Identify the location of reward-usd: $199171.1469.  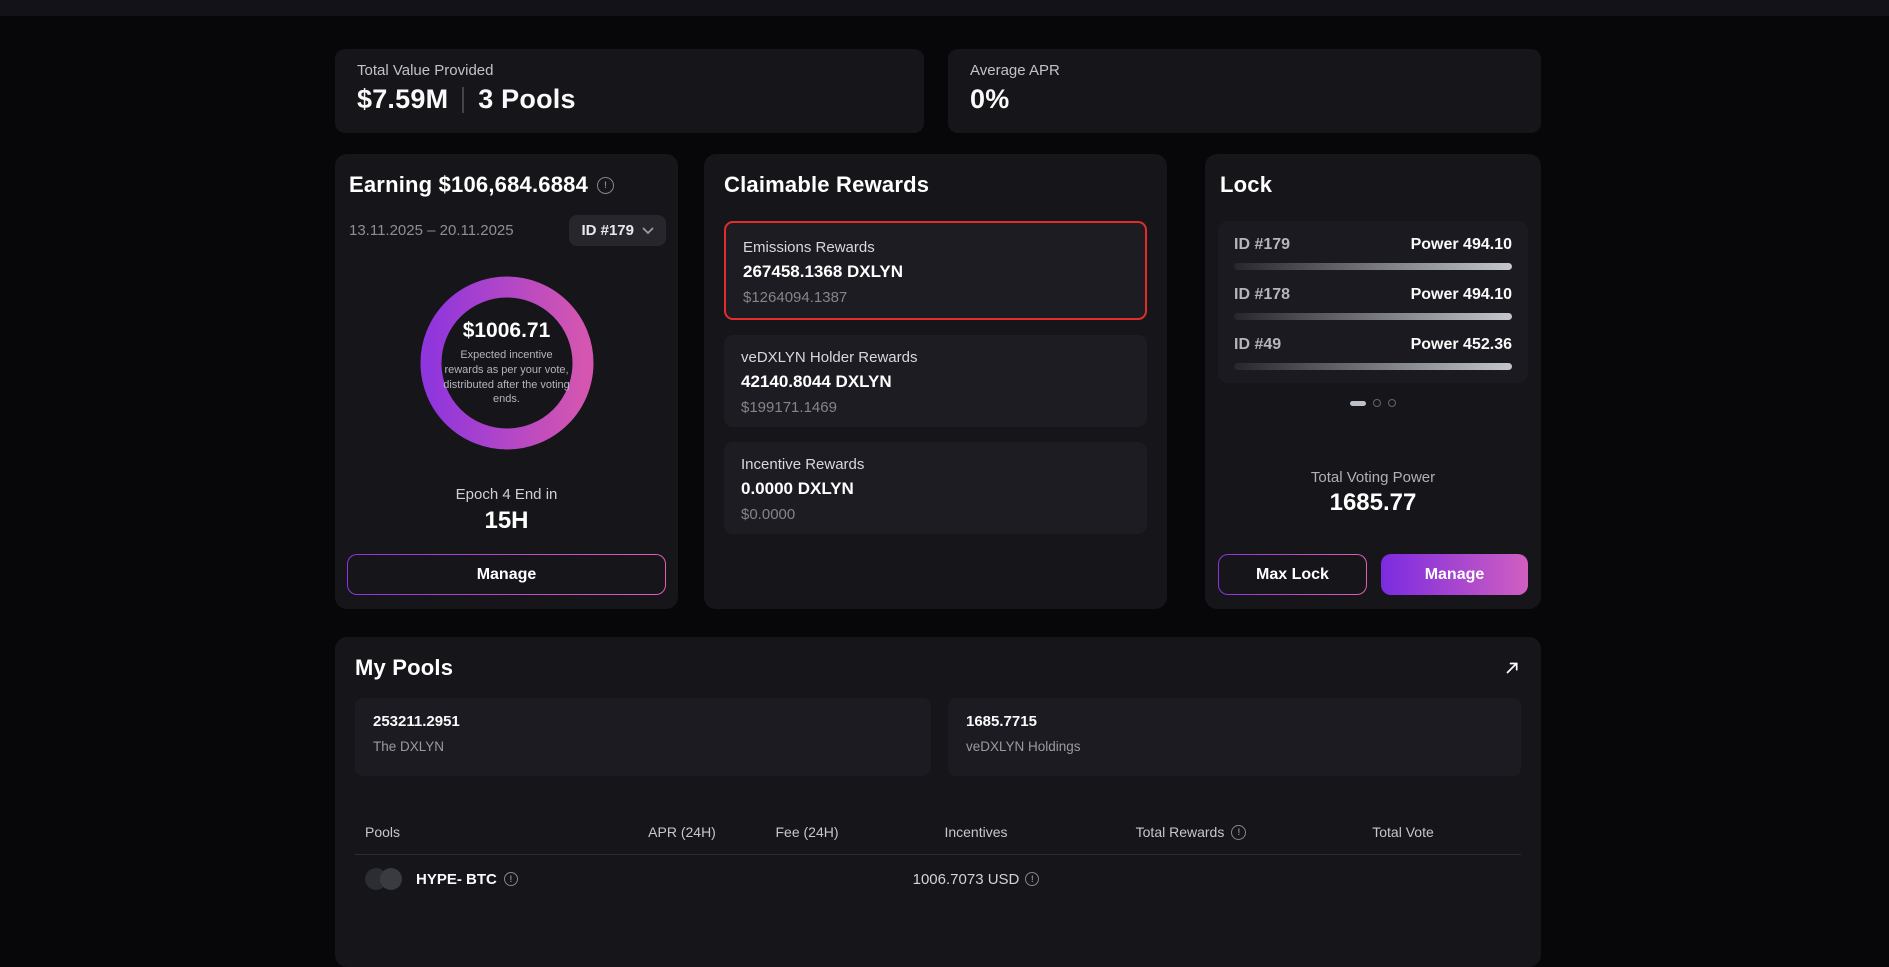
(789, 407).